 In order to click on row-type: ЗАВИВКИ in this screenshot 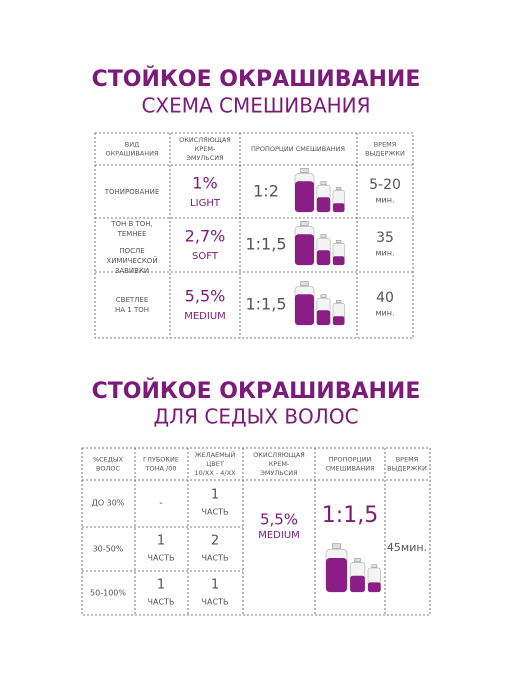, I will do `click(132, 271)`.